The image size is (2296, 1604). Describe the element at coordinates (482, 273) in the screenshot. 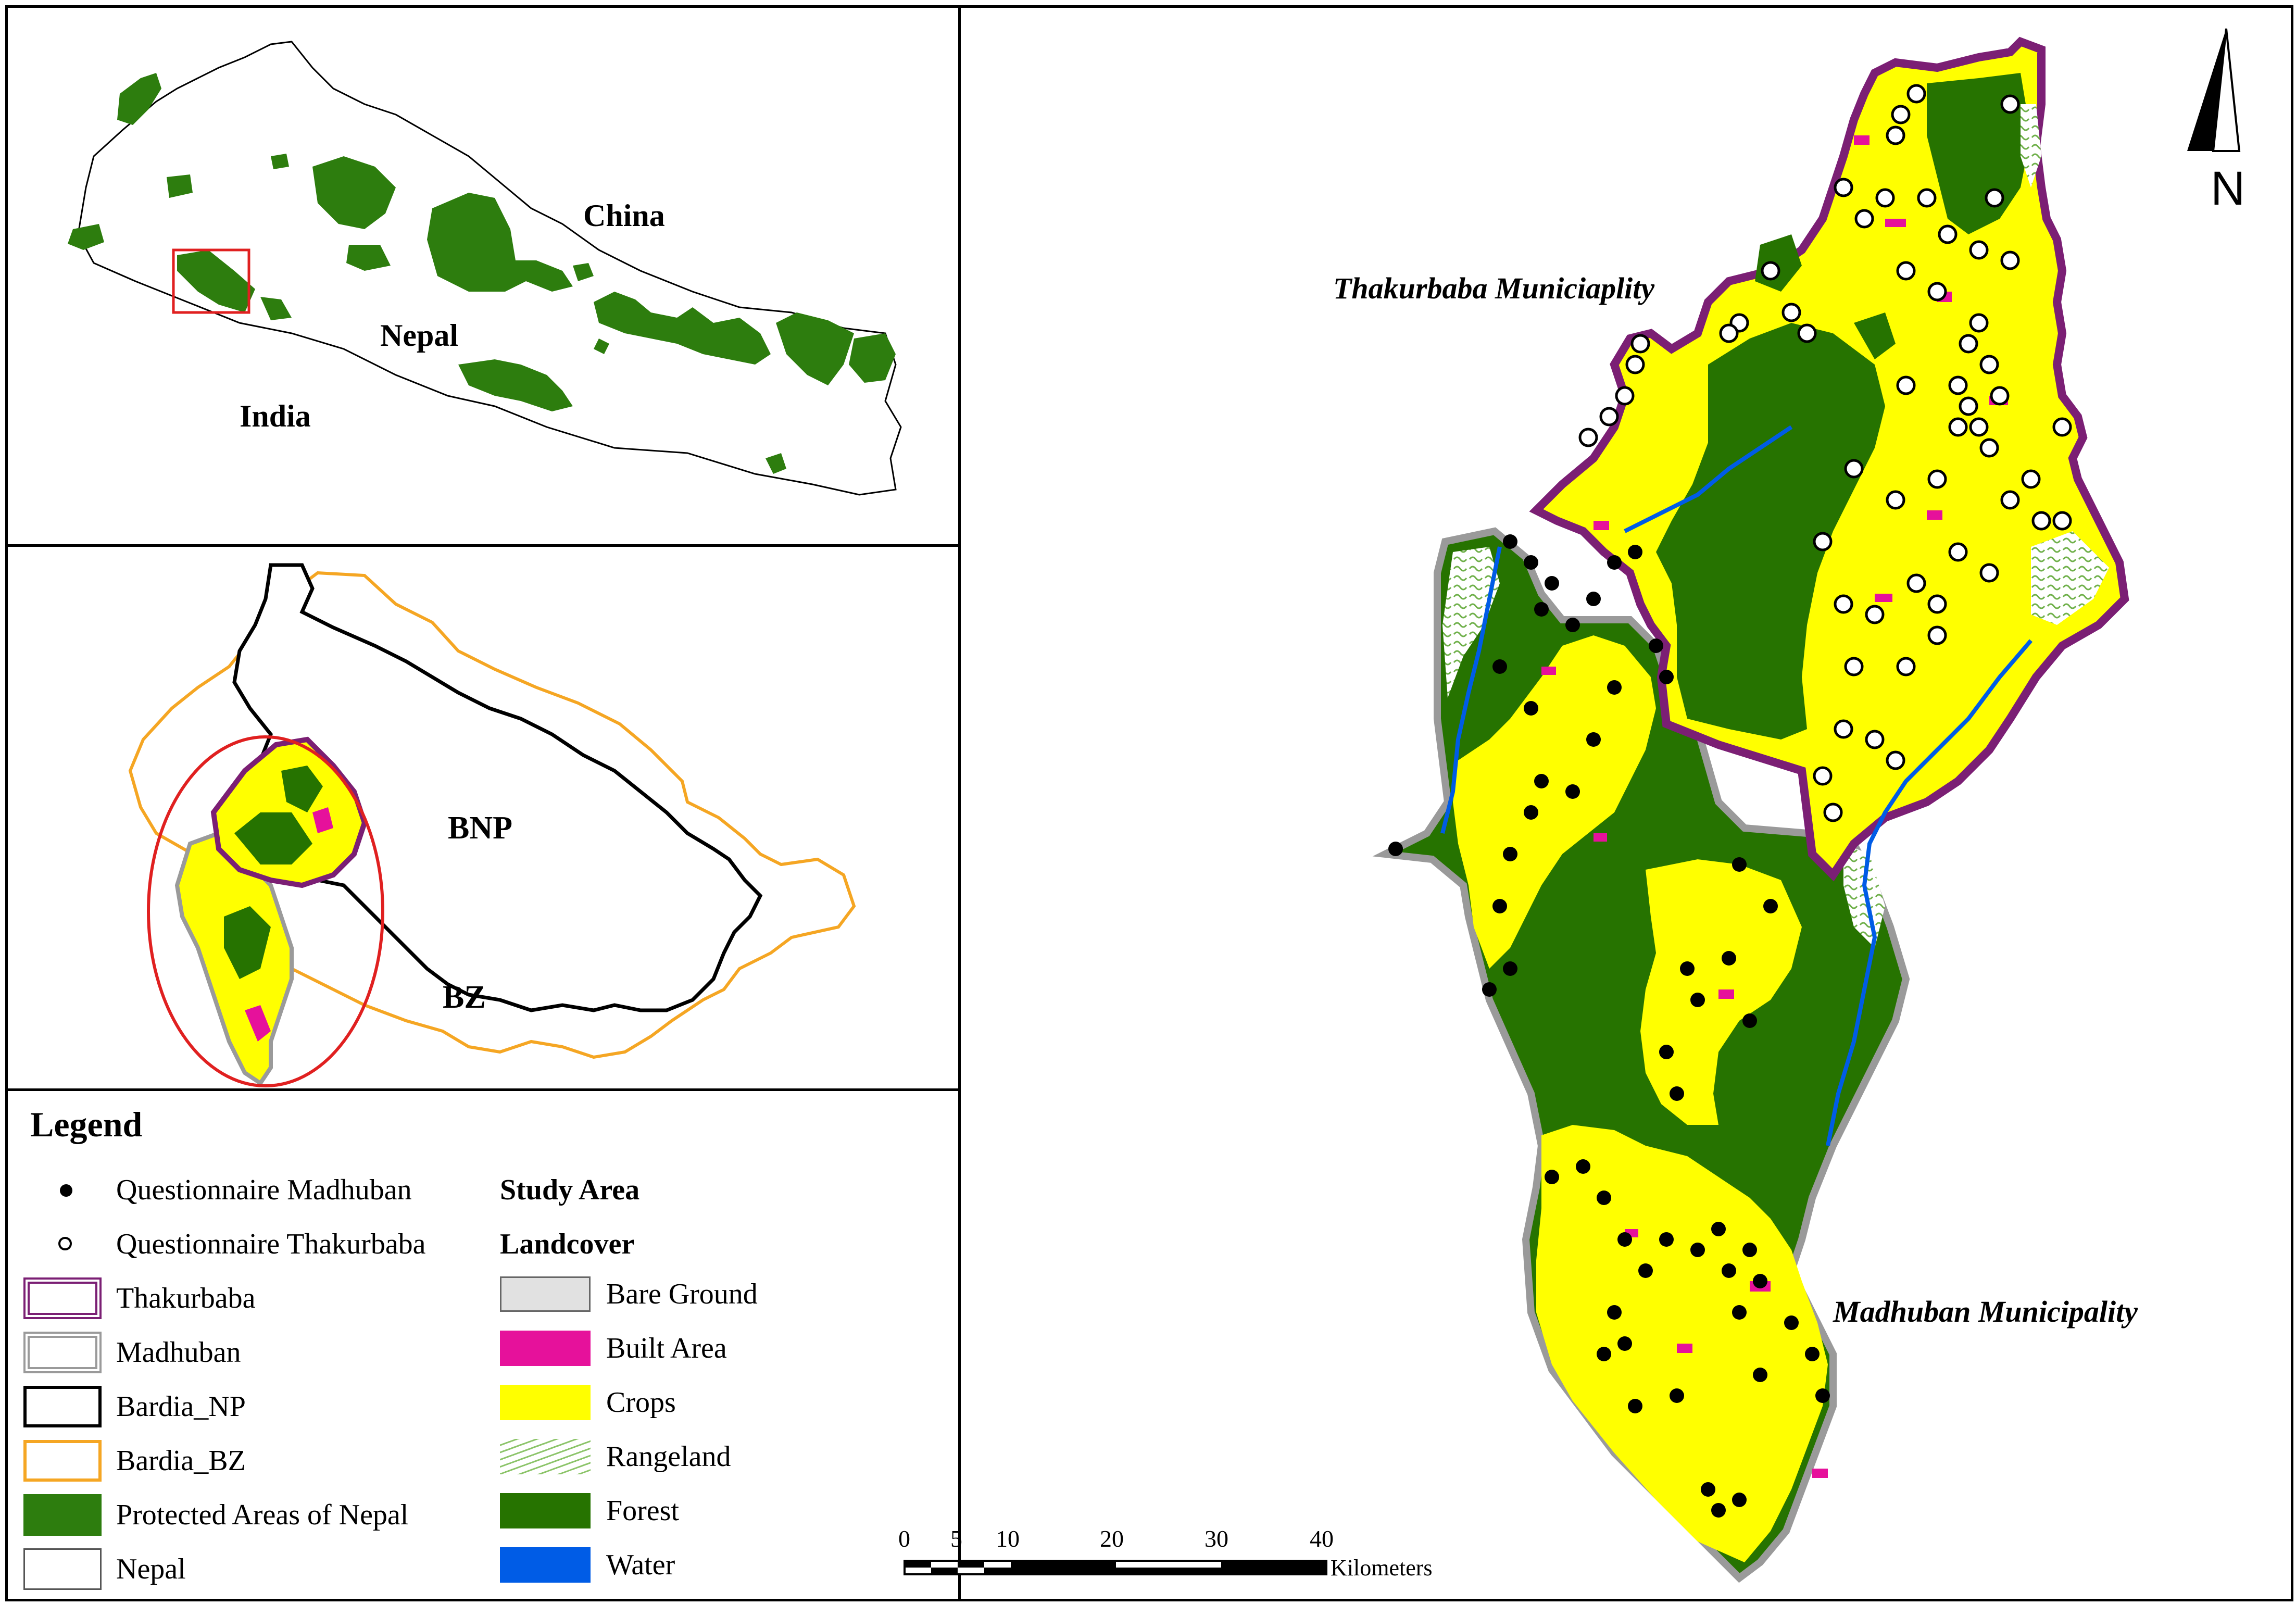

I see `protected-areas-nepal` at that location.